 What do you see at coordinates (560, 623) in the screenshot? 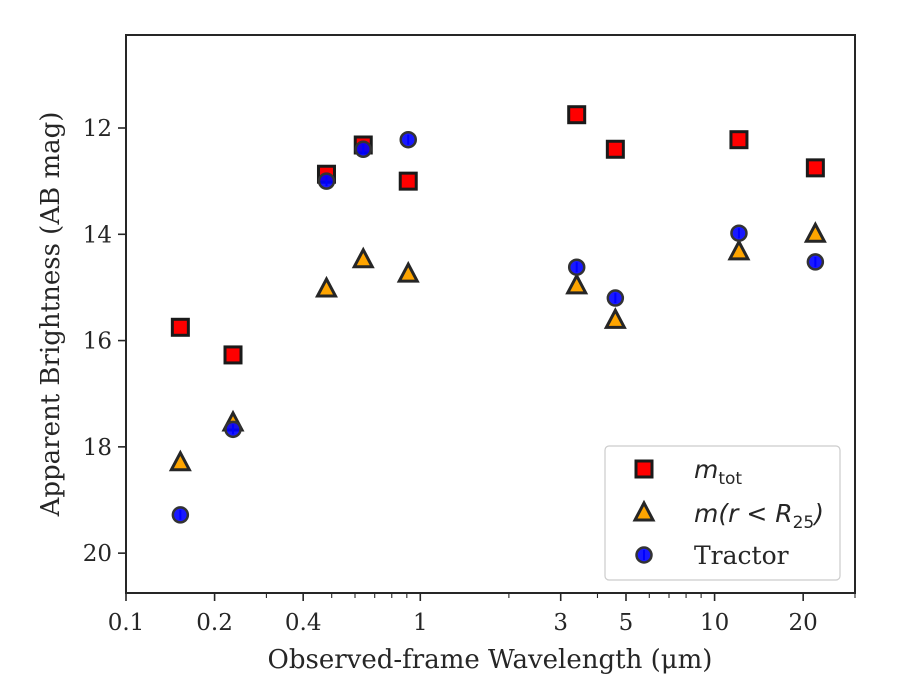
I see `x-tick-label: 3` at bounding box center [560, 623].